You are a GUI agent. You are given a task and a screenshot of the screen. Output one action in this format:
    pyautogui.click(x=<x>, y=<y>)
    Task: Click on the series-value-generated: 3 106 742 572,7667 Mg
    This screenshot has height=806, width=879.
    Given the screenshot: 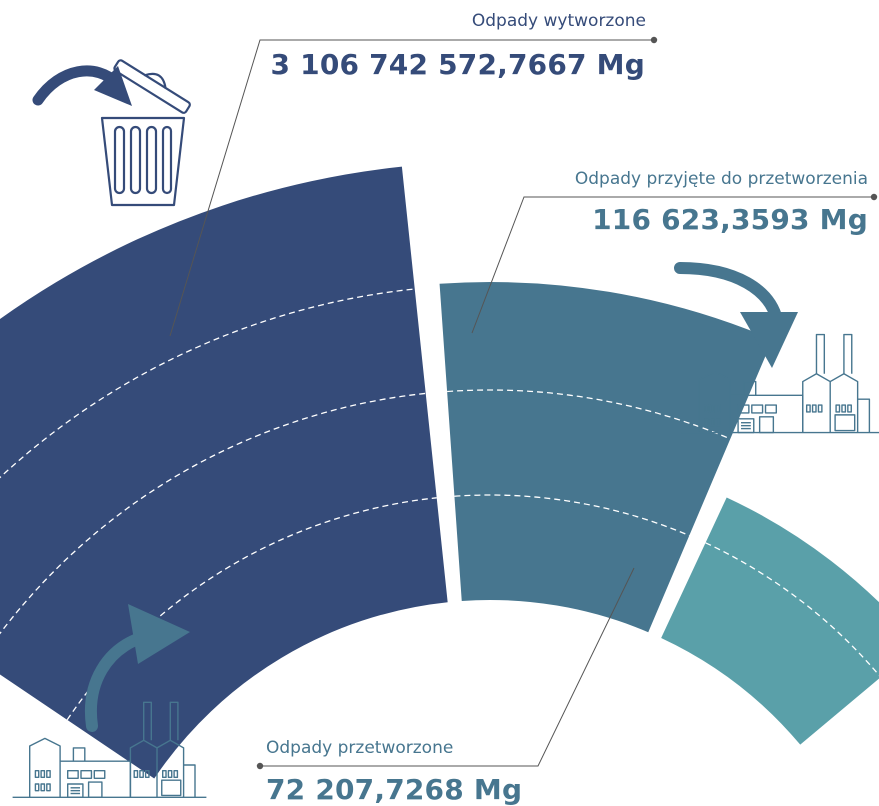 What is the action you would take?
    pyautogui.click(x=457, y=64)
    